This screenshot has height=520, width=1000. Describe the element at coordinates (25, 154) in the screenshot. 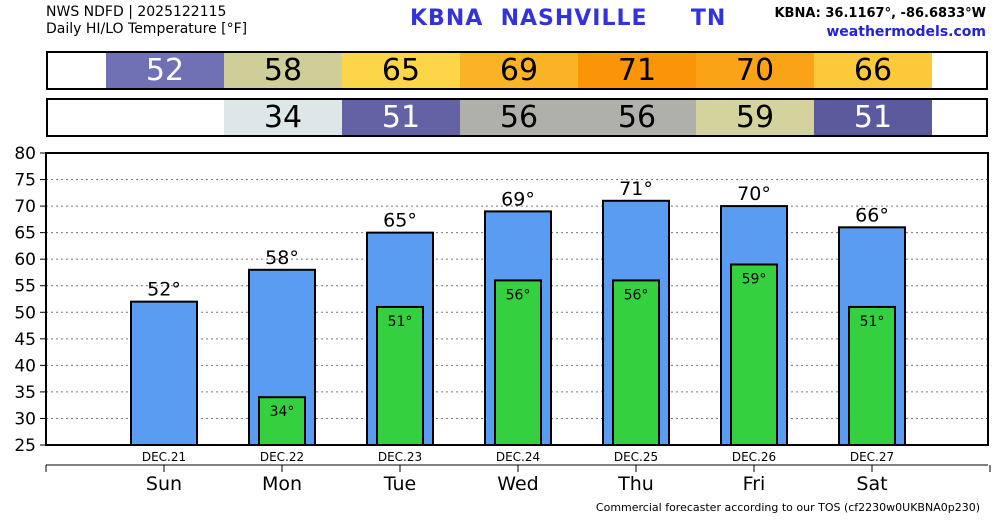

I see `y-tick-label: 80` at that location.